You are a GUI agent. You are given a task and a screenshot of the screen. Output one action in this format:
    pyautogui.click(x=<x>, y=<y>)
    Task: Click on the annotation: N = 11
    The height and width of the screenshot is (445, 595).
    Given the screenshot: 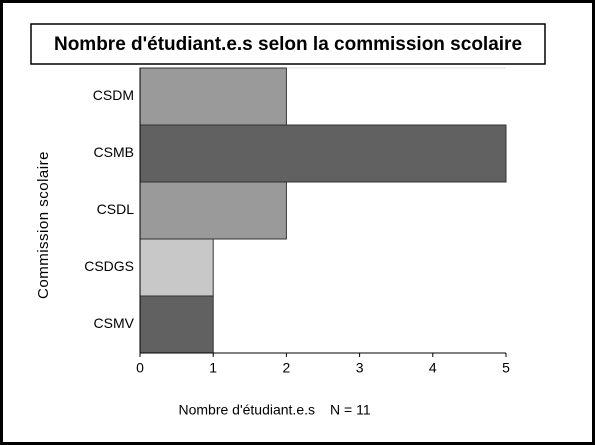 What is the action you would take?
    pyautogui.click(x=350, y=410)
    